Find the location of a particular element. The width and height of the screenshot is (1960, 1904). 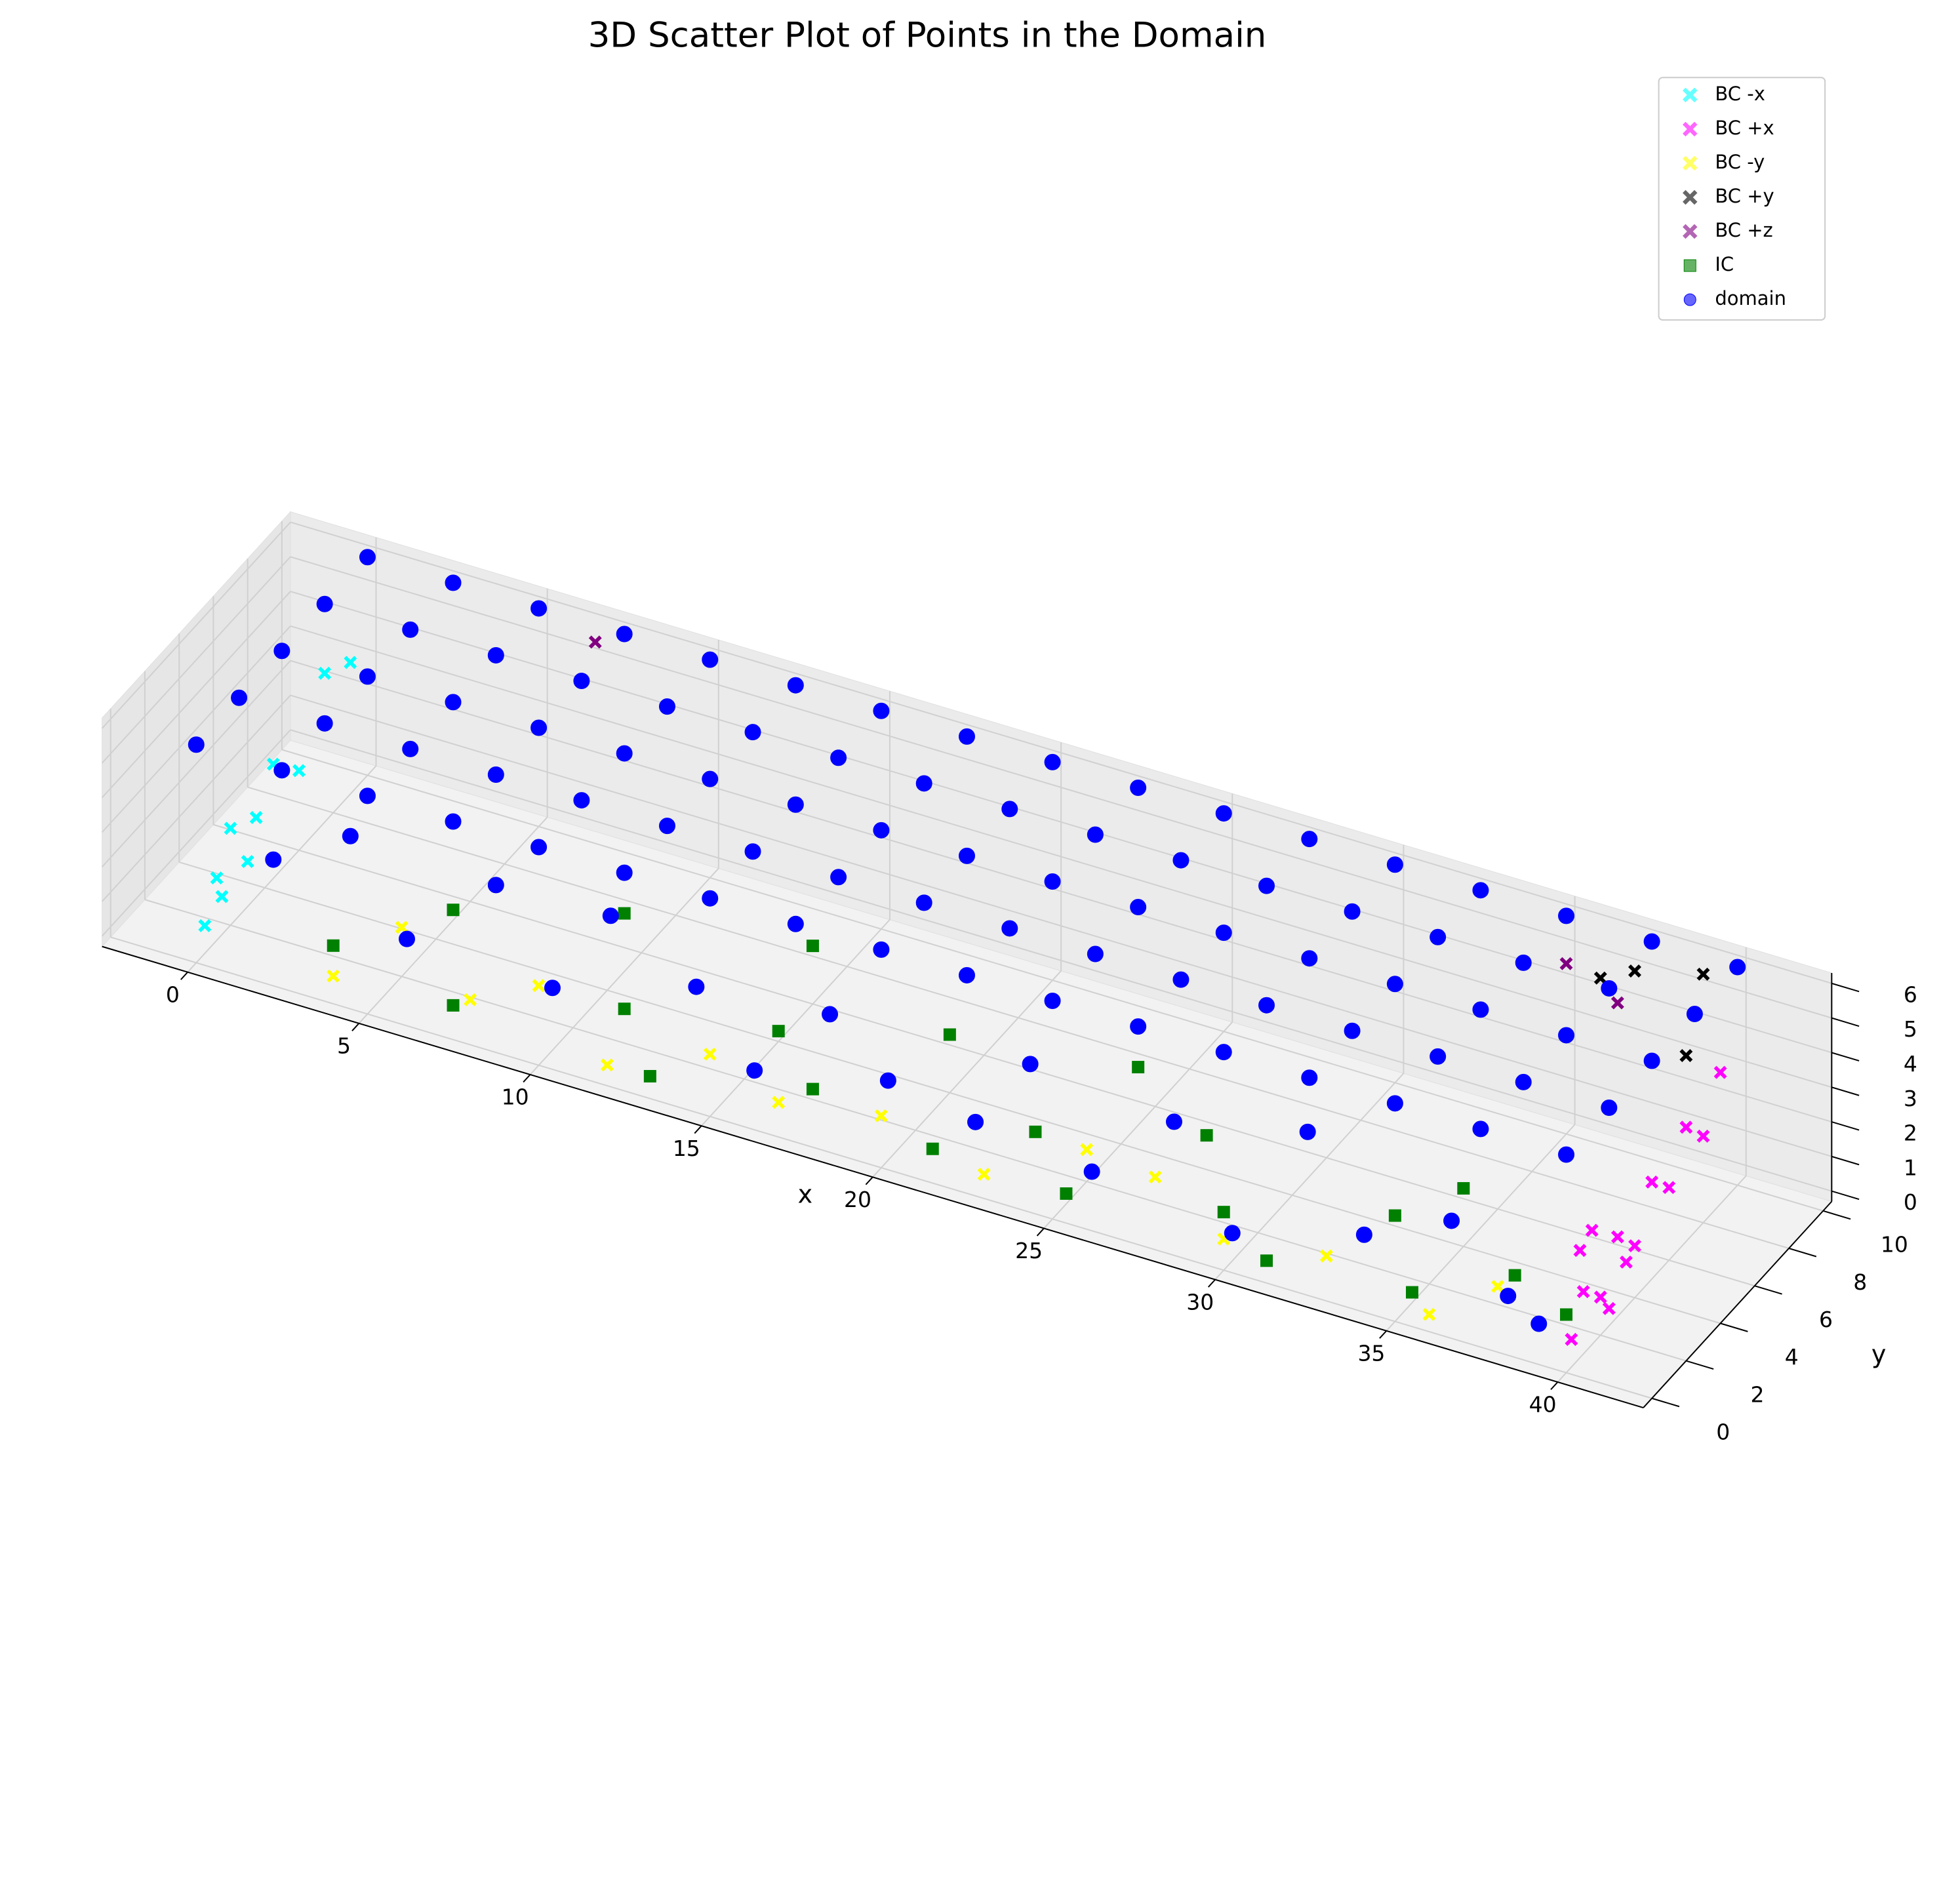

legend-label: BC +y is located at coordinates (1744, 196).